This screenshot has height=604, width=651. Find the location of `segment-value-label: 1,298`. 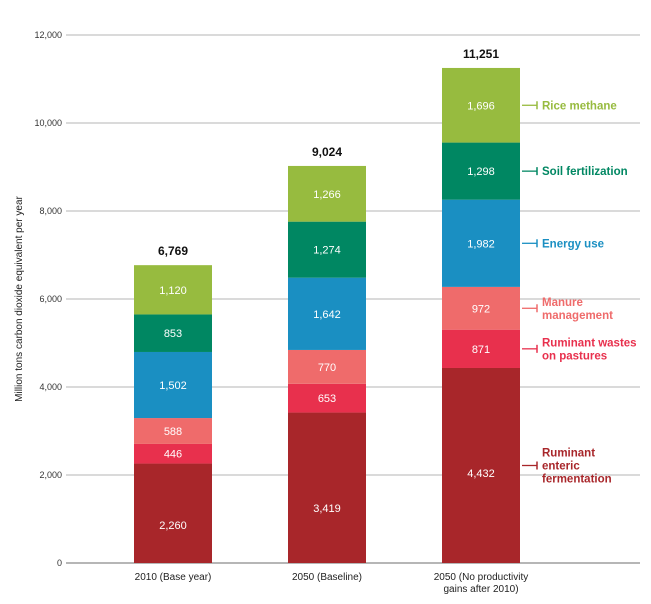

segment-value-label: 1,298 is located at coordinates (481, 172).